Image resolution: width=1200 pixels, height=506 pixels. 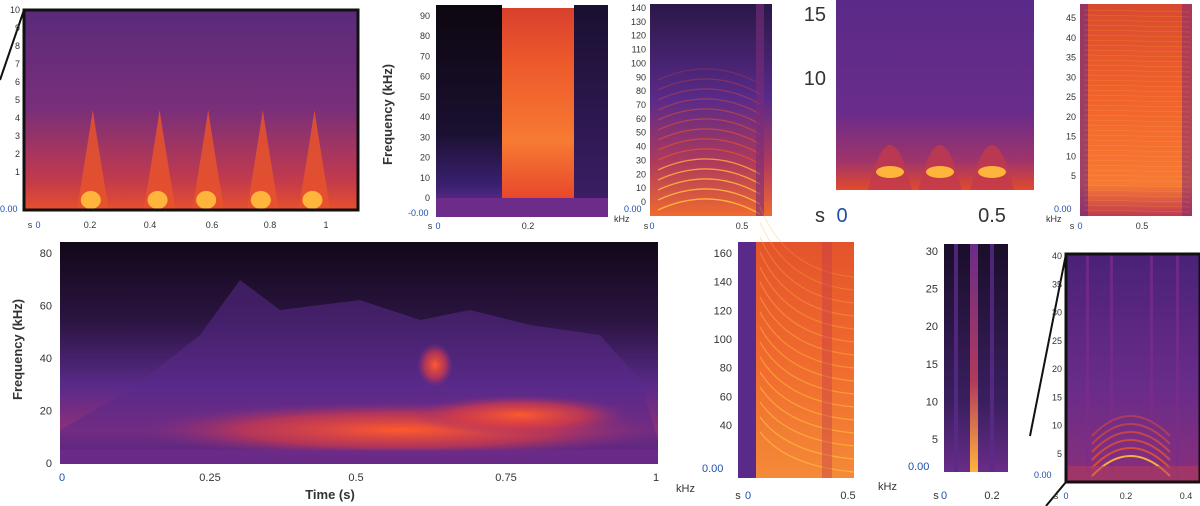 I want to click on y-tick-label: 7, so click(x=17, y=64).